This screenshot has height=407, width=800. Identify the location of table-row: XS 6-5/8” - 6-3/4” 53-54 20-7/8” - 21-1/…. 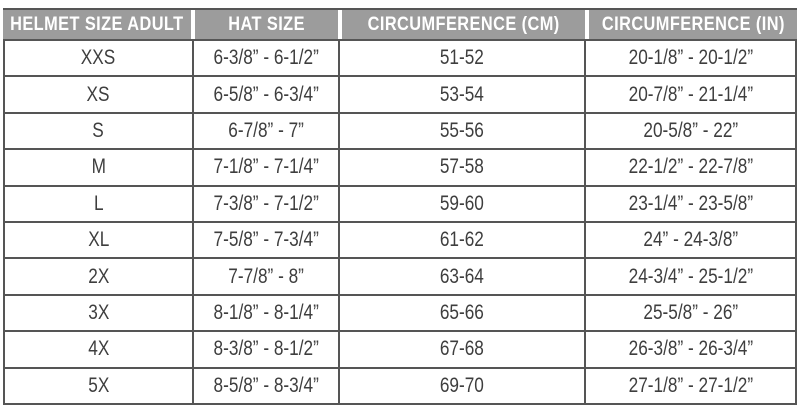
(400, 93).